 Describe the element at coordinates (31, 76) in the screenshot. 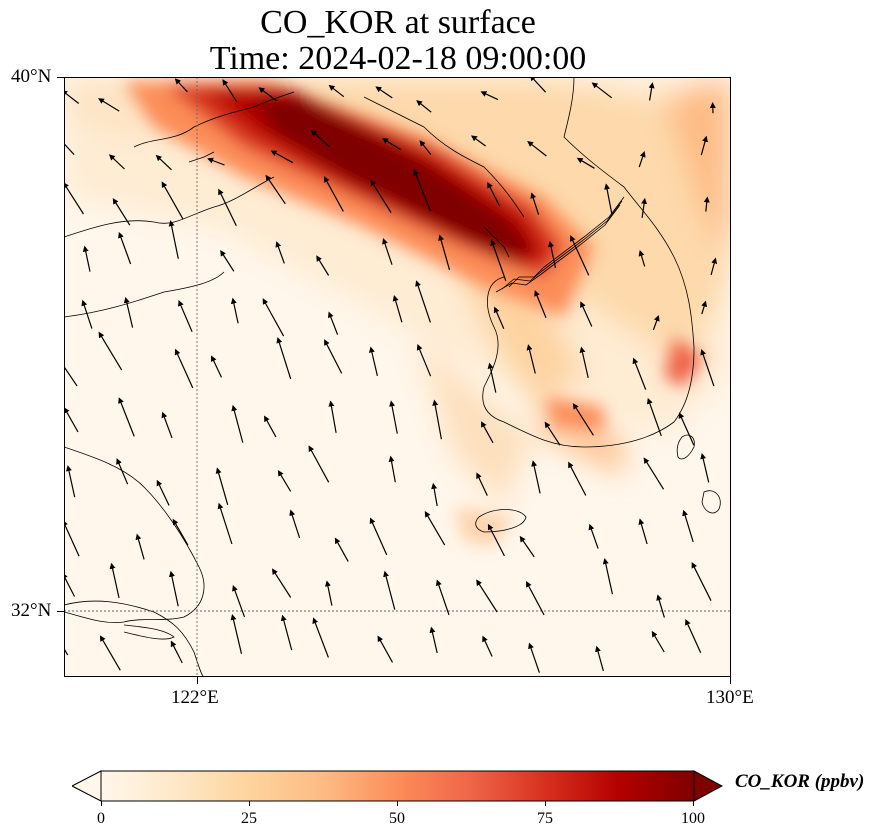

I see `lat-tick-label-40: 40°N` at that location.